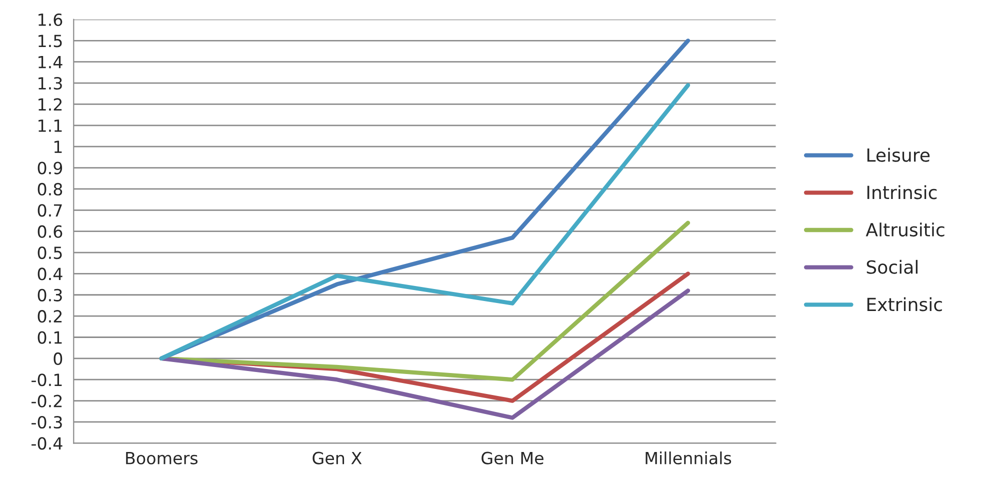  Describe the element at coordinates (898, 155) in the screenshot. I see `legend-label: Leisure` at that location.